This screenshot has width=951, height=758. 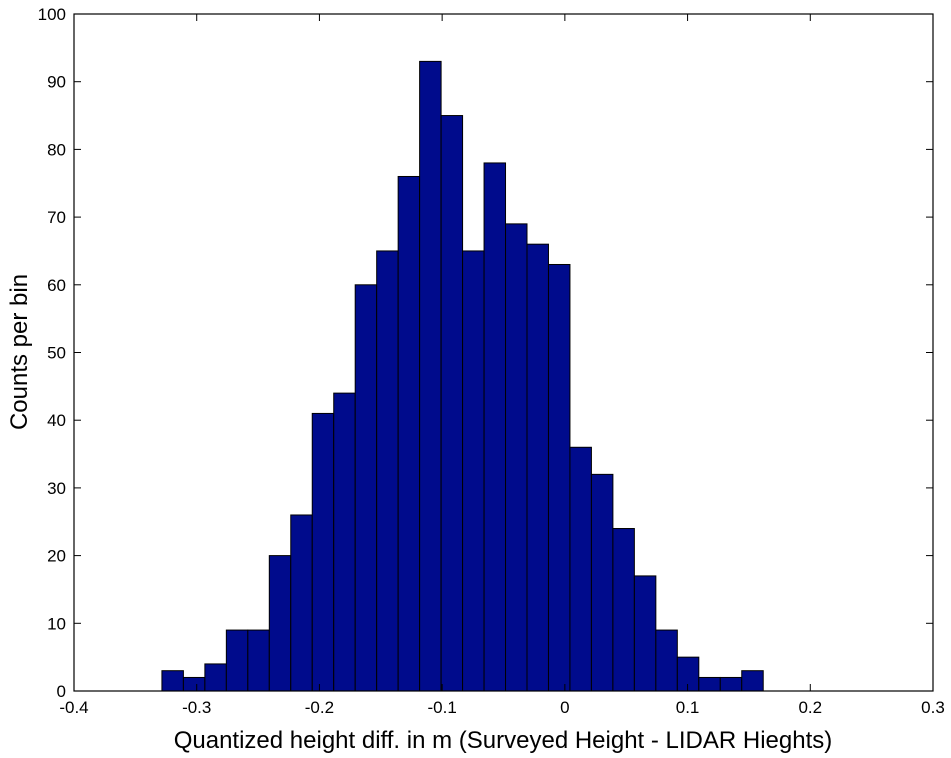 I want to click on y-tick-label: 70, so click(x=56, y=217).